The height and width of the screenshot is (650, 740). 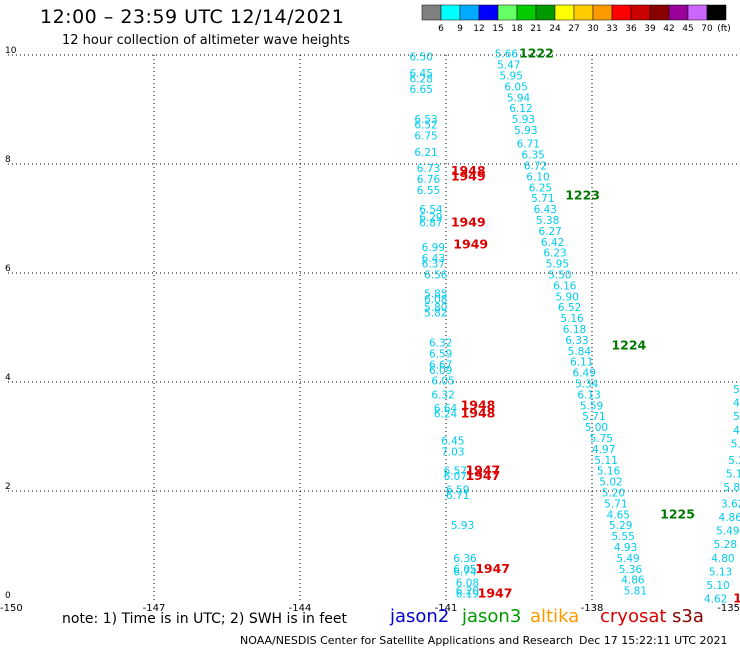 I want to click on legend-bin-label: 27, so click(x=573, y=29).